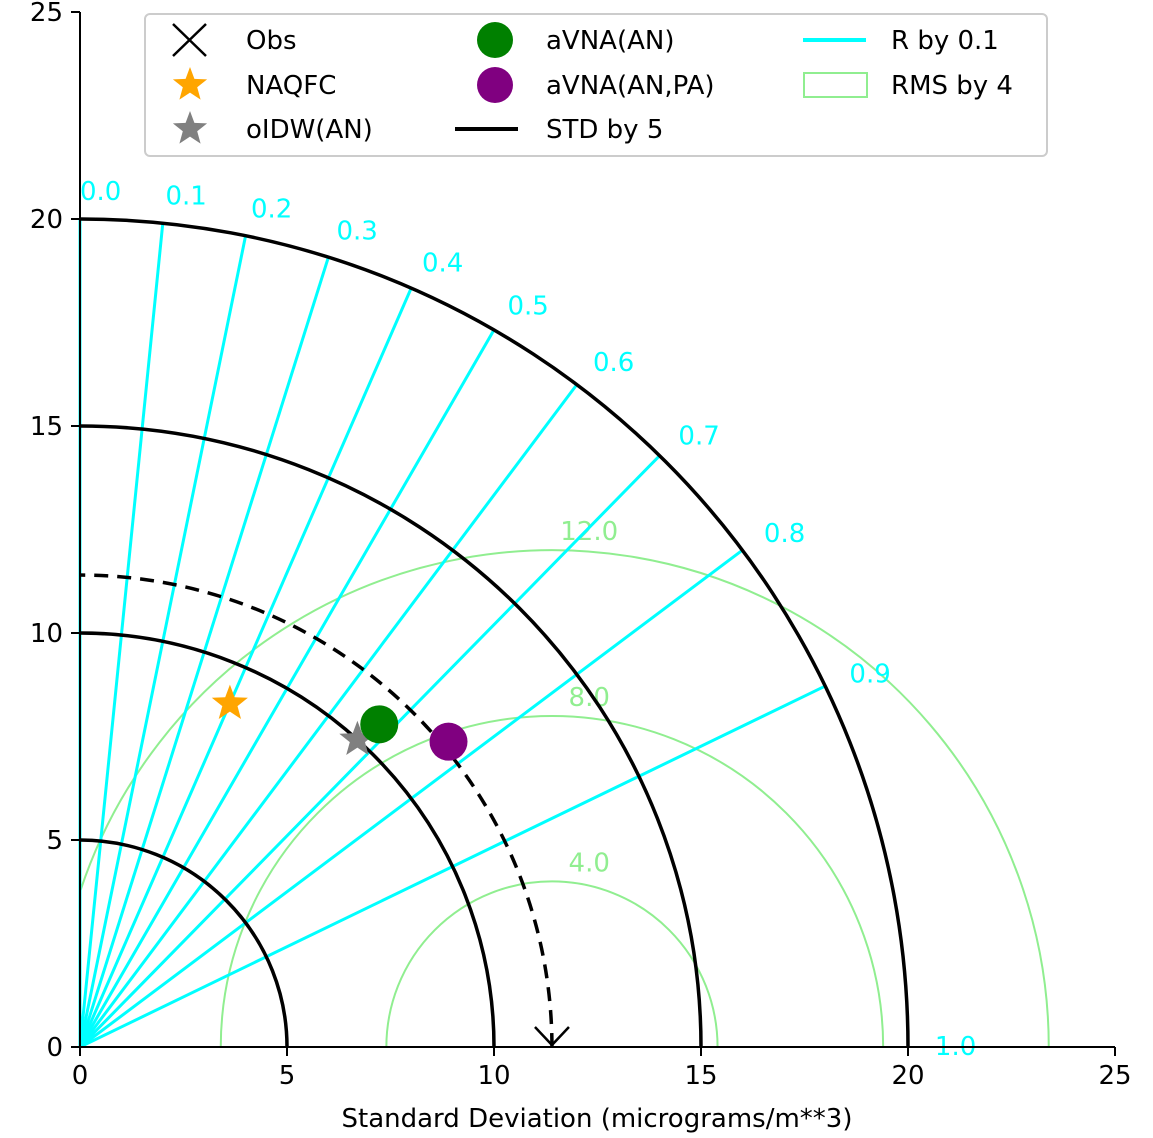 The width and height of the screenshot is (1153, 1138). I want to click on y-tick-label: 20, so click(46, 220).